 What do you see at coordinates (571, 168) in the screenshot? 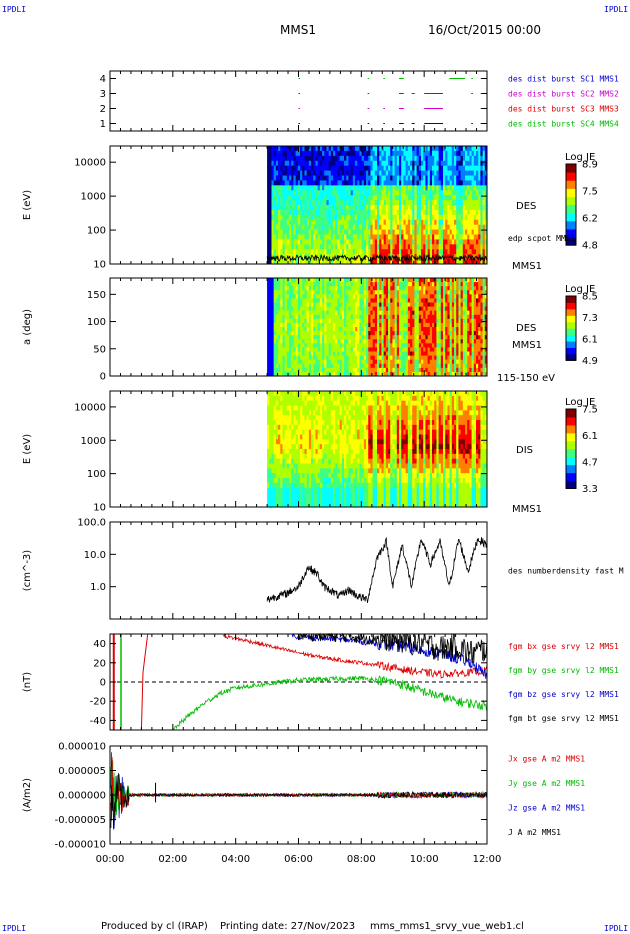
I see `colorbar-step` at bounding box center [571, 168].